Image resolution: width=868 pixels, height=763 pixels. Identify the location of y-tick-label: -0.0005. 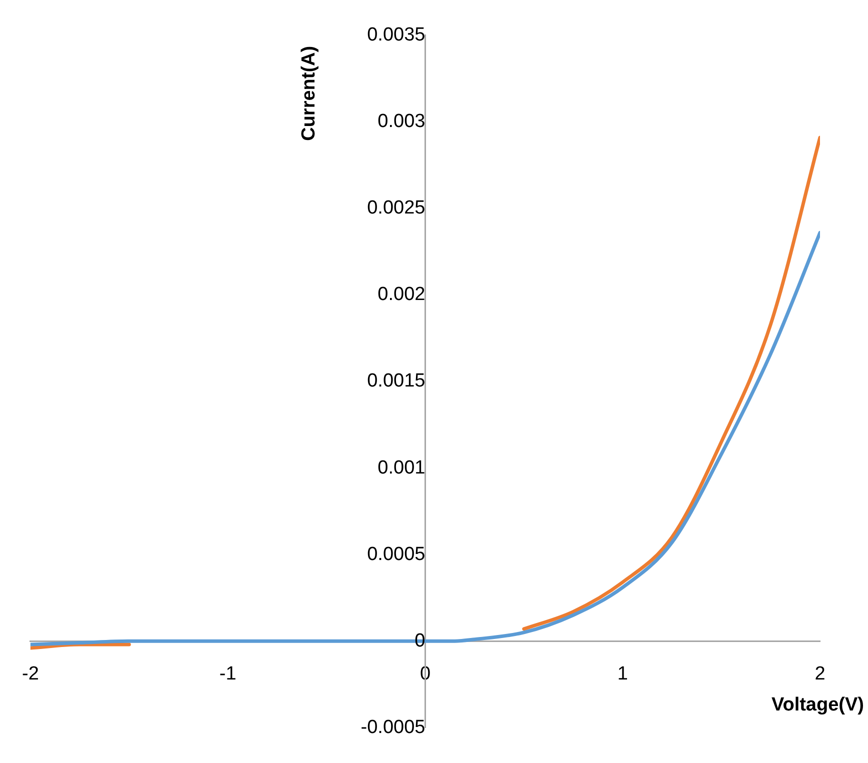
(393, 727).